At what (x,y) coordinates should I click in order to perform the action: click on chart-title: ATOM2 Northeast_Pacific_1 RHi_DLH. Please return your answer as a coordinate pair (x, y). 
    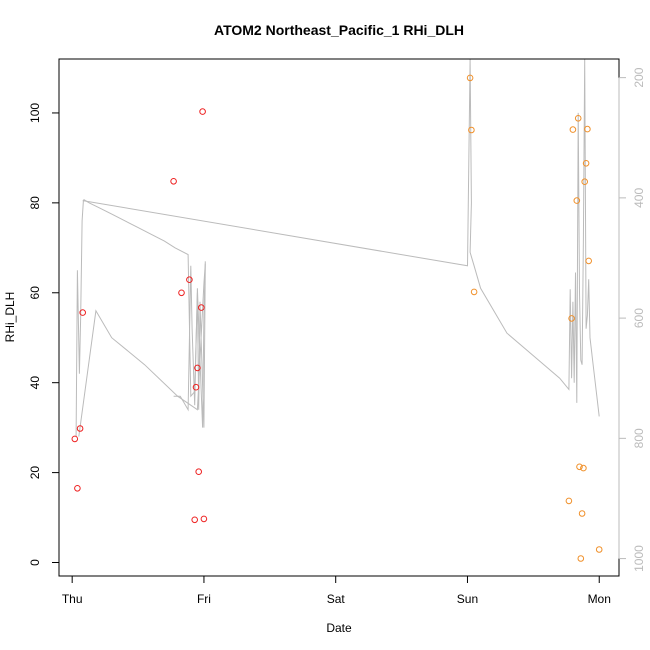
    Looking at the image, I should click on (339, 30).